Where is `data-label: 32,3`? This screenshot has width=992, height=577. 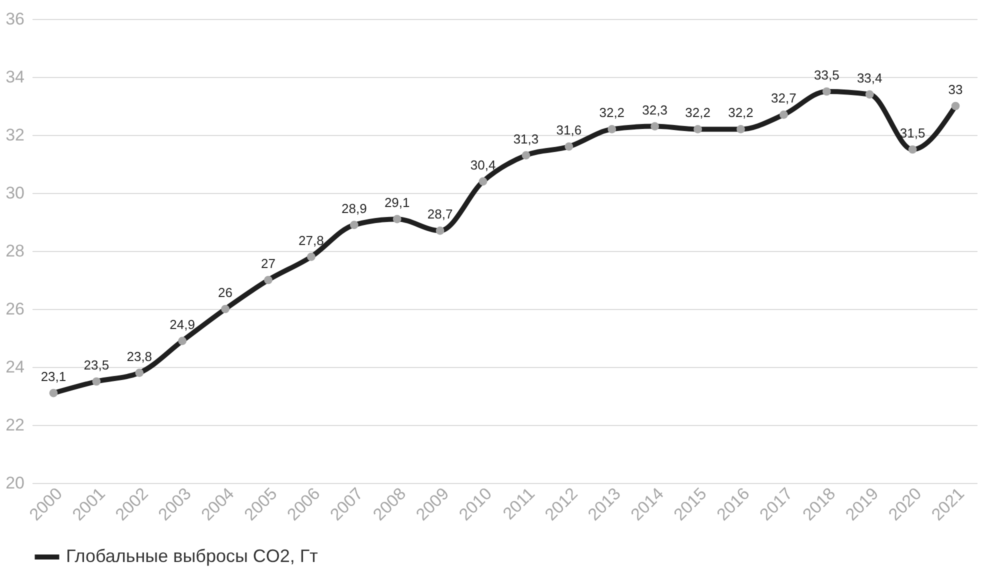
data-label: 32,3 is located at coordinates (655, 110).